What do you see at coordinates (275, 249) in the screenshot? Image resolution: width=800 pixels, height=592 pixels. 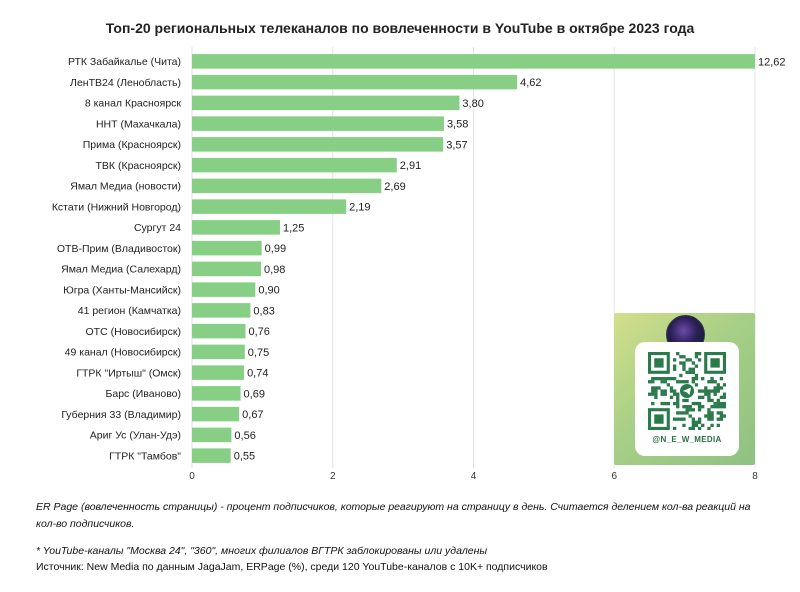 I see `value-label: 0,99` at bounding box center [275, 249].